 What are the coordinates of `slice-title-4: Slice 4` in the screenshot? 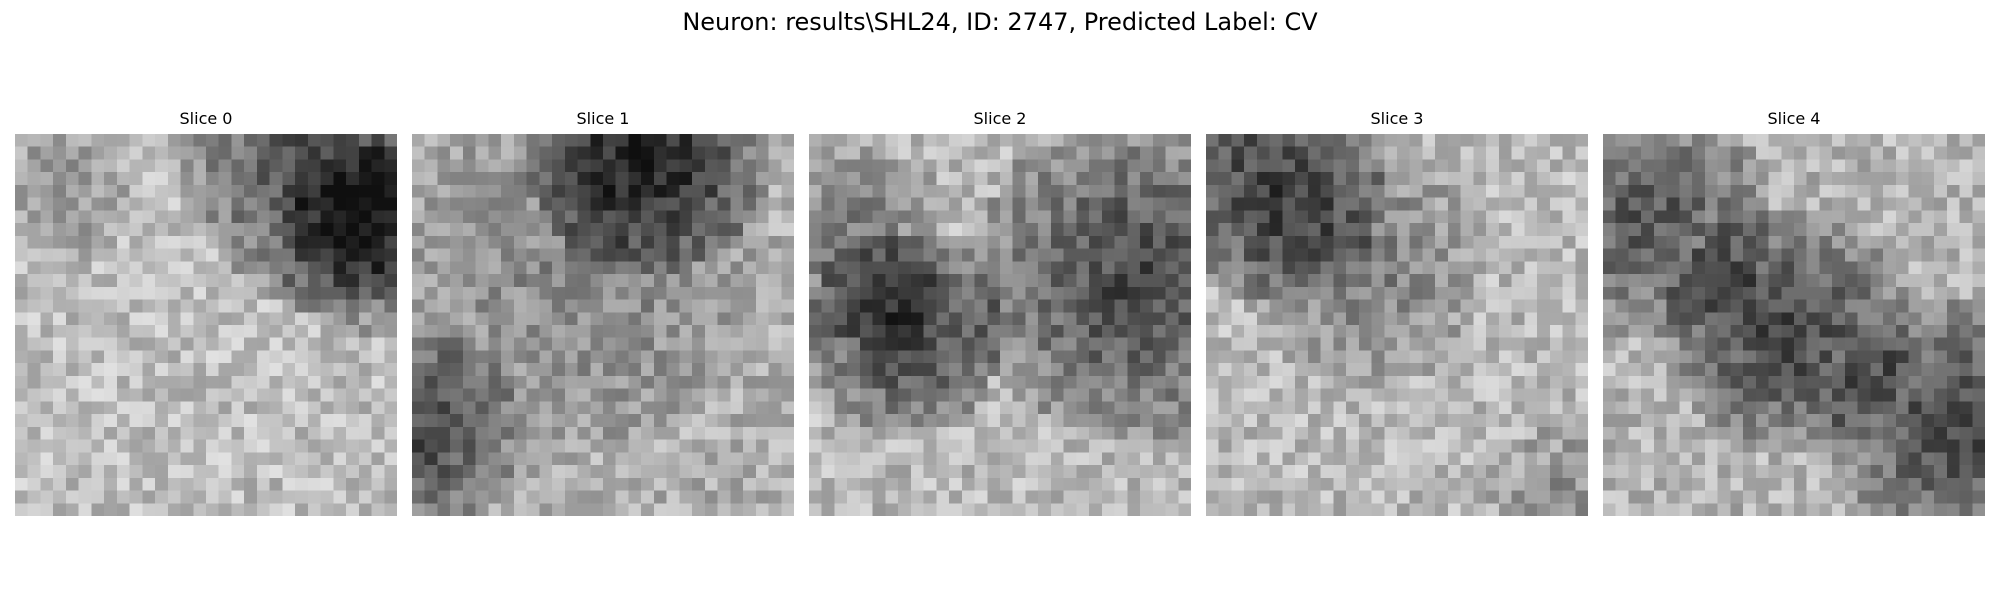 It's located at (1794, 118).